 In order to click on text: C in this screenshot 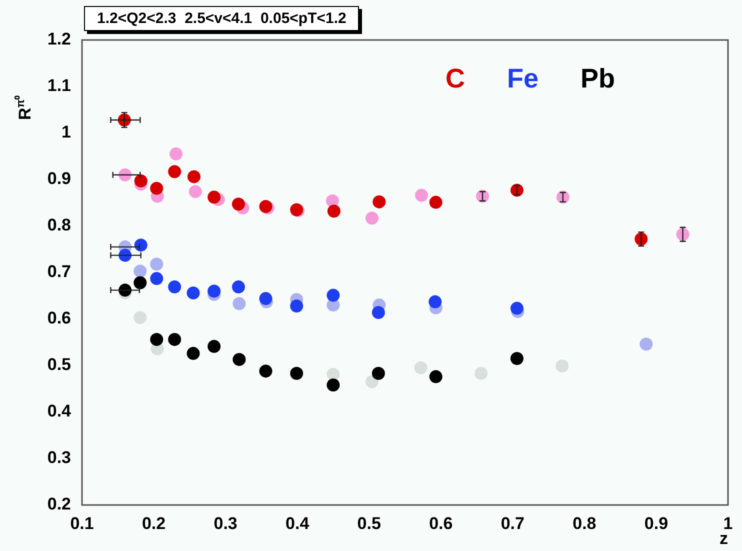, I will do `click(455, 78)`.